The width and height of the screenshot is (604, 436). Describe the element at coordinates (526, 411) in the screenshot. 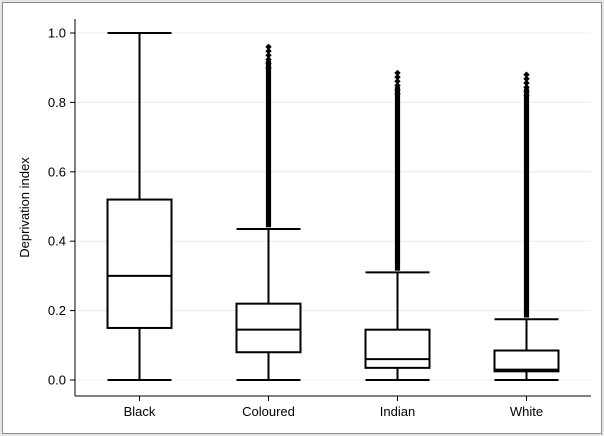

I see `x-tick-label: White` at that location.